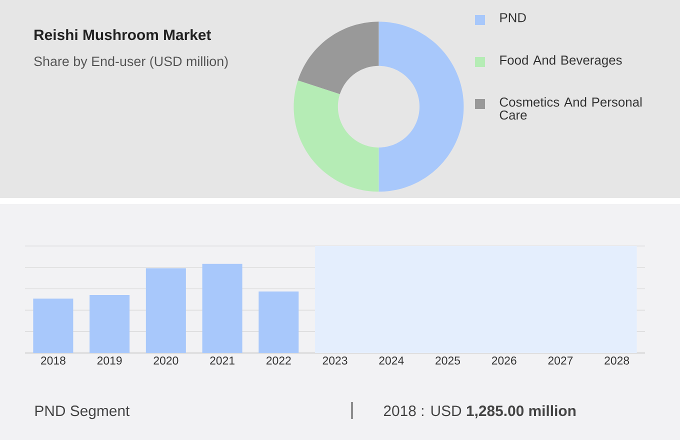 The width and height of the screenshot is (680, 440). Describe the element at coordinates (109, 360) in the screenshot. I see `x-tick-label: 2019` at that location.